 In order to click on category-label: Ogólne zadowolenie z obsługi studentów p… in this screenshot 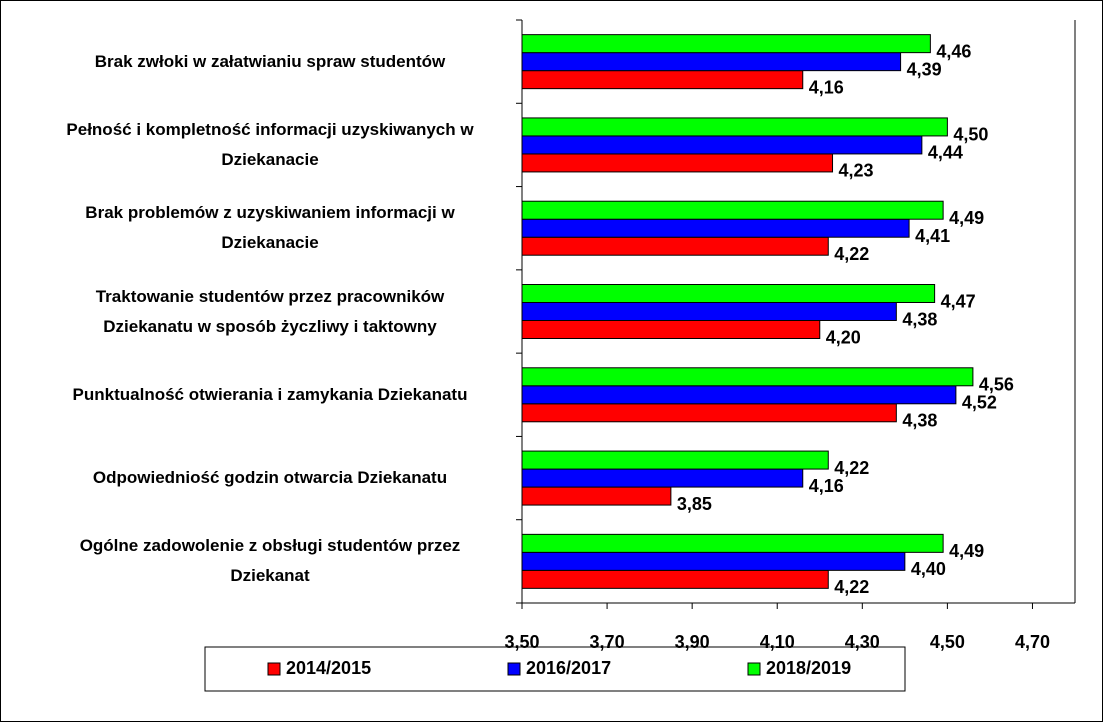, I will do `click(270, 561)`.